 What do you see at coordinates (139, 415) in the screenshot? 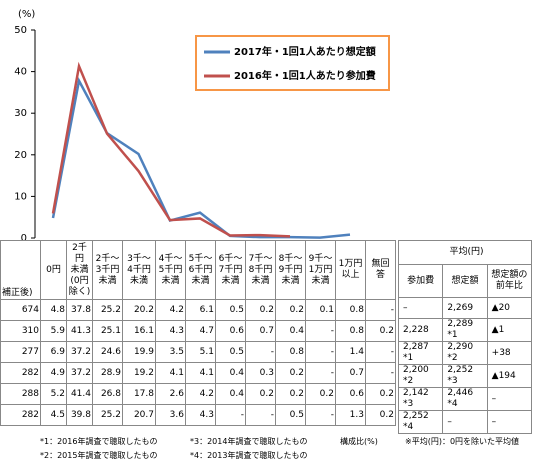
I see `table-cell: 20.7` at bounding box center [139, 415].